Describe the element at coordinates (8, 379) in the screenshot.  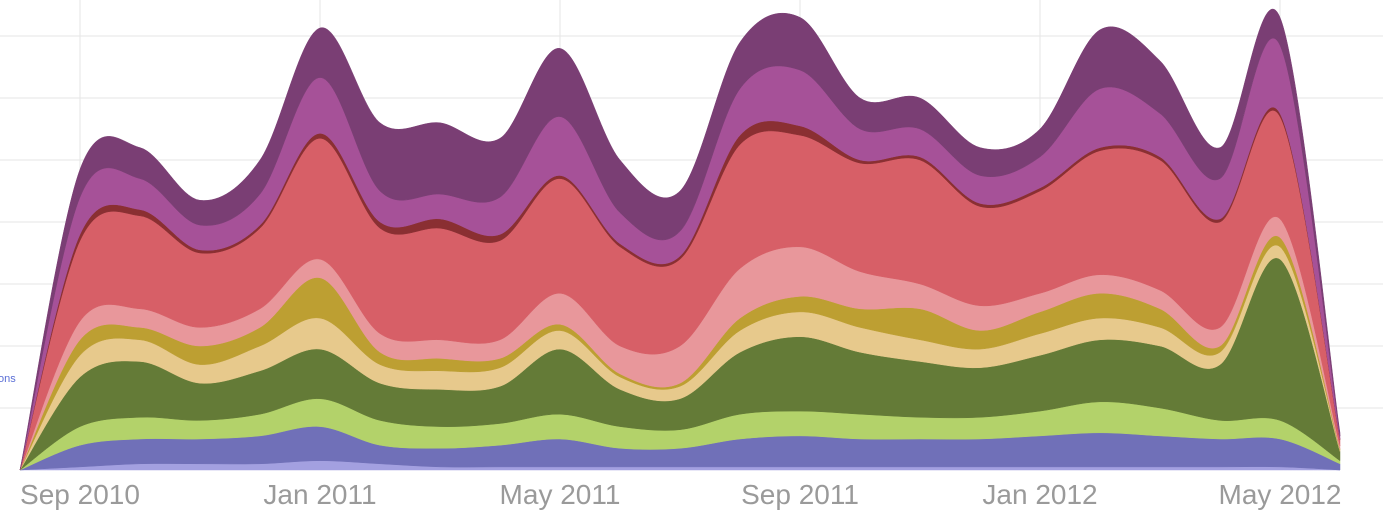
I see `annotation: ons` at that location.